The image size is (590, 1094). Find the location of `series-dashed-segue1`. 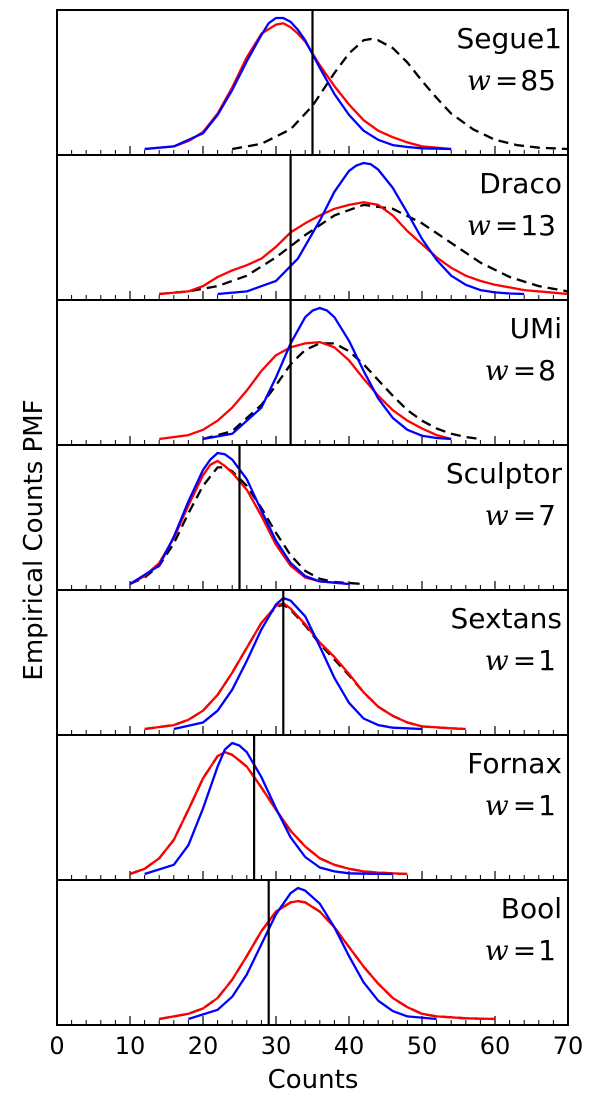

series-dashed-segue1 is located at coordinates (400, 94).